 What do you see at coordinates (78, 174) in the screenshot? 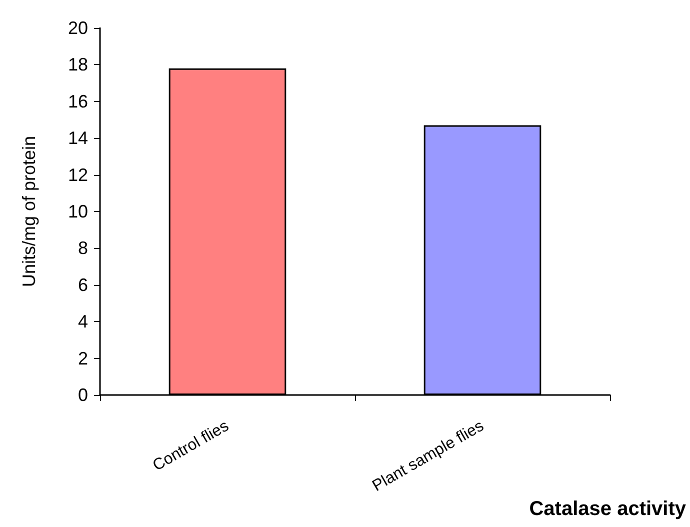
I see `y-tick-label: 12` at bounding box center [78, 174].